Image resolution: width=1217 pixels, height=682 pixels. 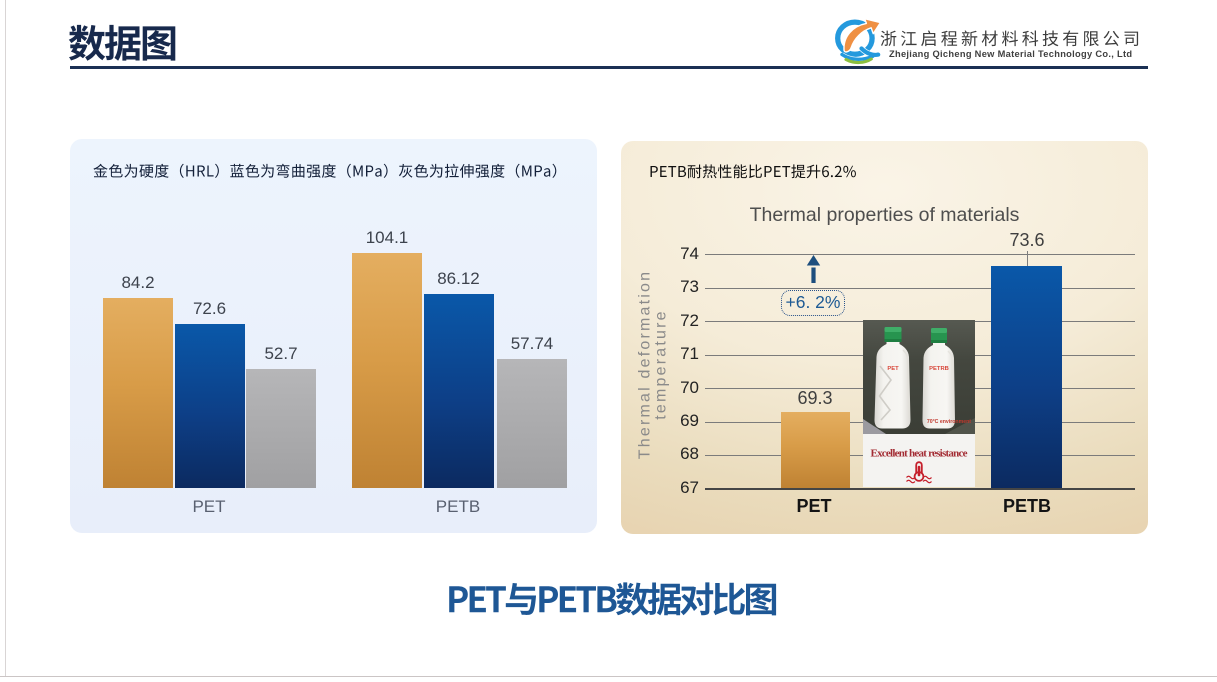 I want to click on svg-text: PETRB, so click(x=939, y=369).